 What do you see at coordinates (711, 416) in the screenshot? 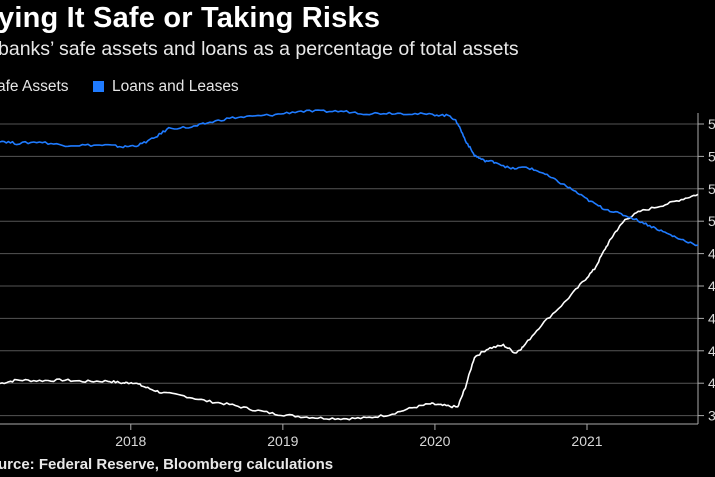
I see `y-tick-label: 3` at bounding box center [711, 416].